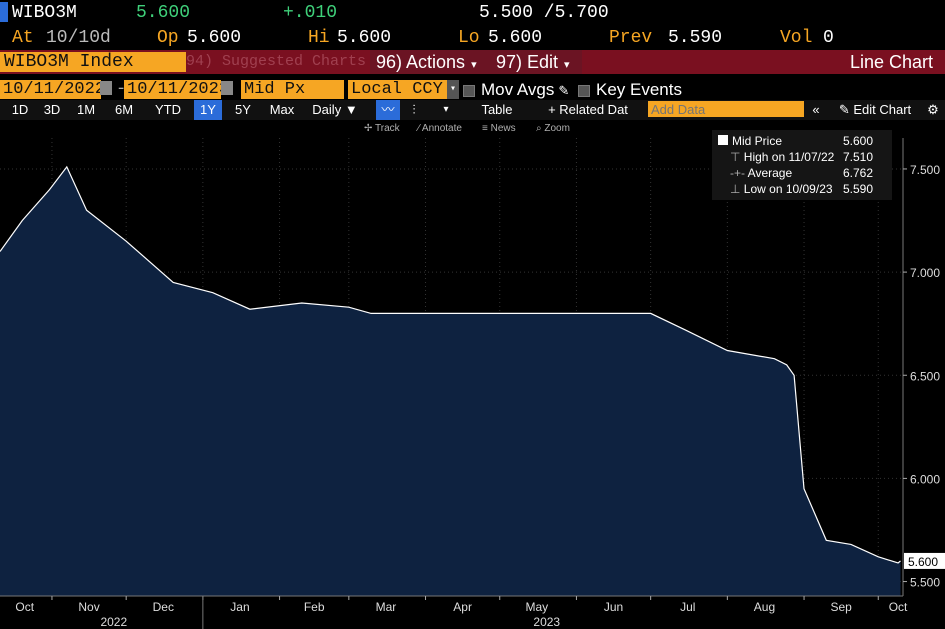  I want to click on add-data-input, so click(726, 109).